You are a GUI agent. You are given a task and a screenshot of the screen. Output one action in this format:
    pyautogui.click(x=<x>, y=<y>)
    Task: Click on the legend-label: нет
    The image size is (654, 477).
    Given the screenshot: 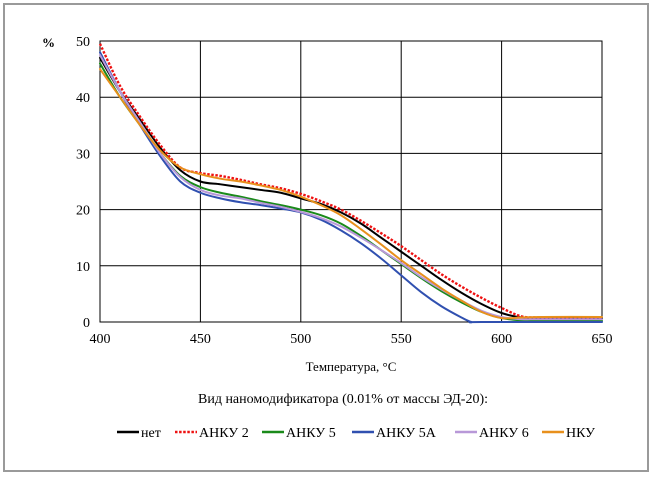 What is the action you would take?
    pyautogui.click(x=151, y=433)
    